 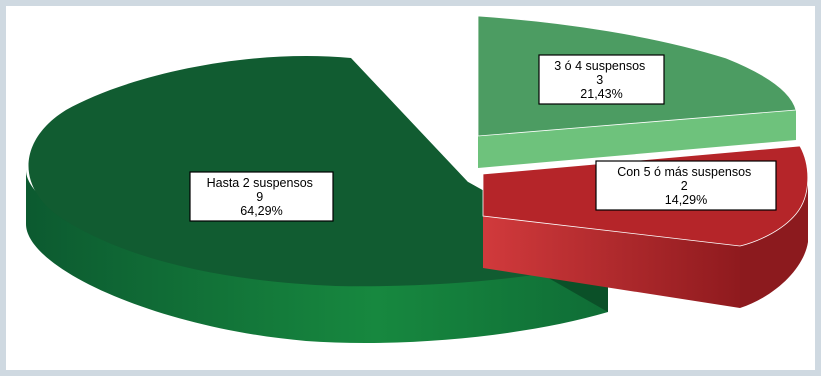 I want to click on label-count: 2, so click(x=684, y=186).